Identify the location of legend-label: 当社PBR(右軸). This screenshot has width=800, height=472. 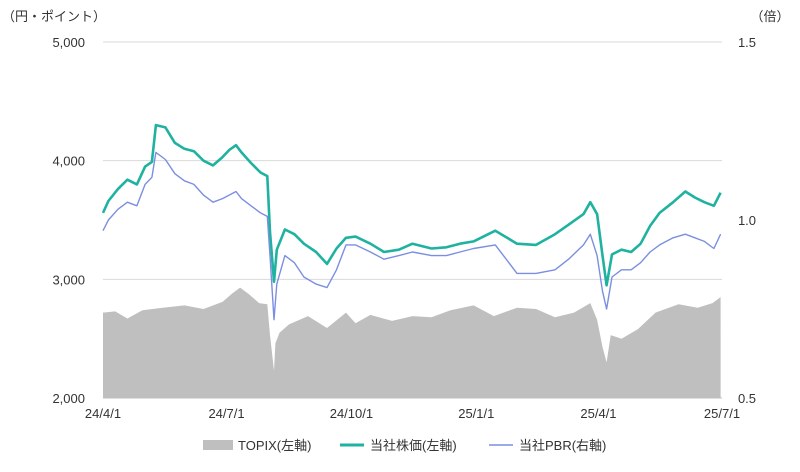
(562, 445).